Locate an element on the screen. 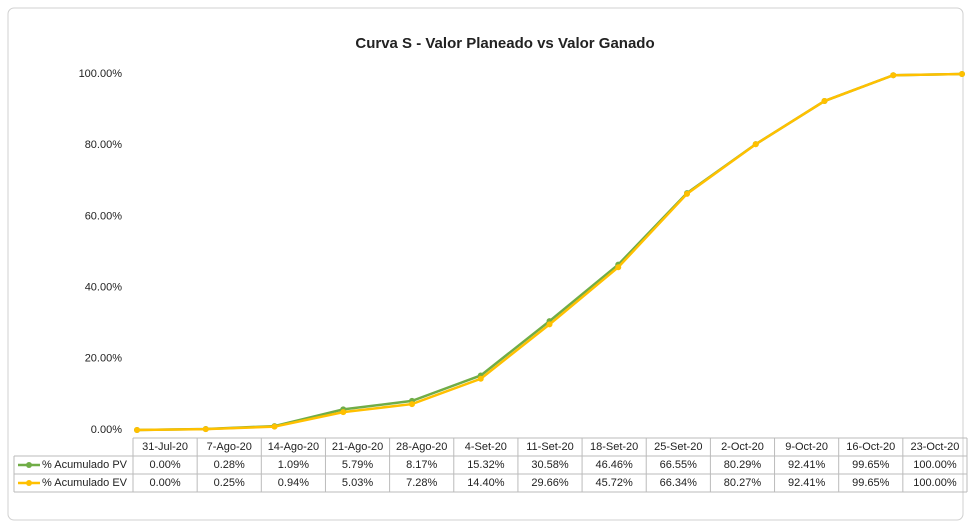  x-tick-label: 4-Set-20 is located at coordinates (486, 447).